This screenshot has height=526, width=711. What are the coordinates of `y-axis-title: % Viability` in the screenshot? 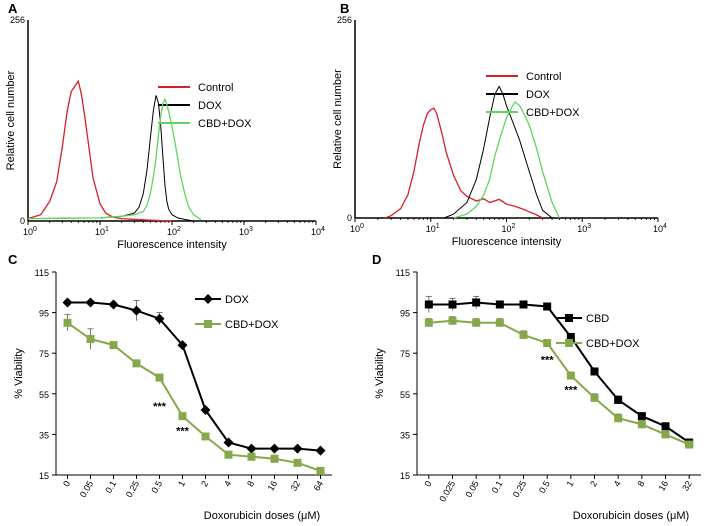 It's located at (19, 373).